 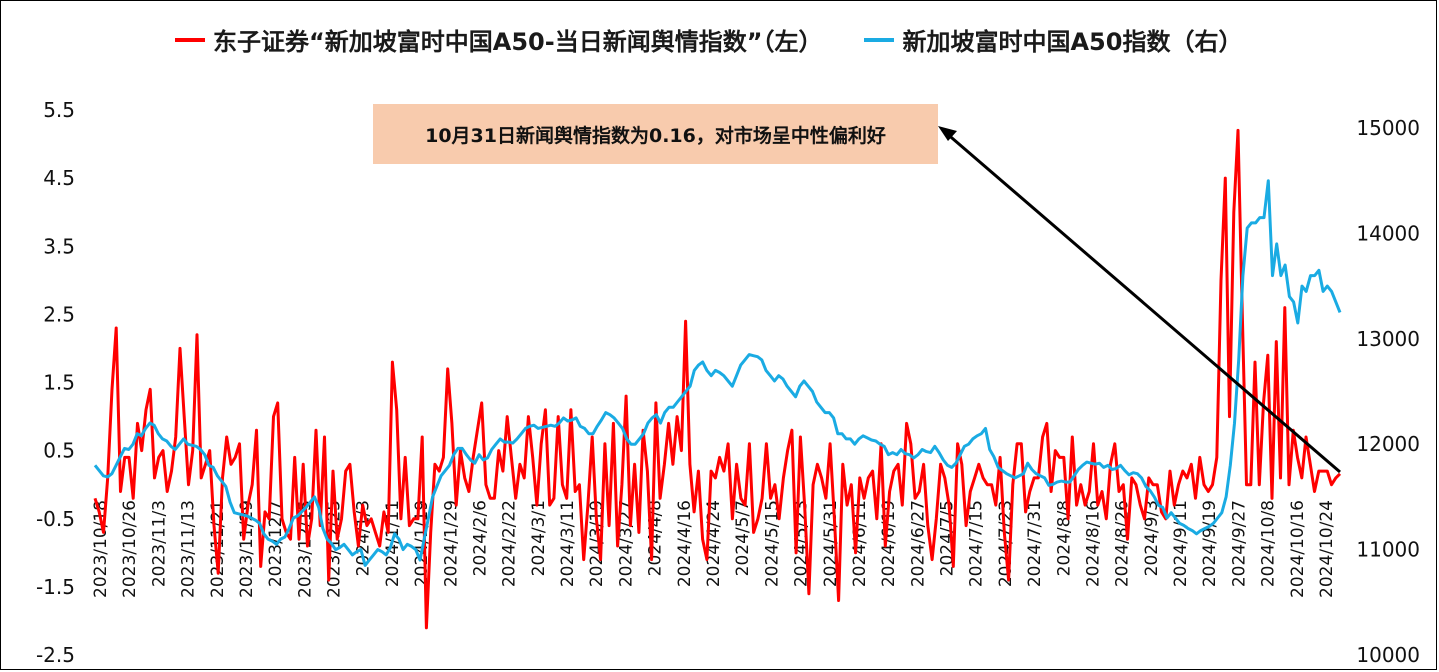 What do you see at coordinates (59, 383) in the screenshot?
I see `y-left-tick-label: 1.5` at bounding box center [59, 383].